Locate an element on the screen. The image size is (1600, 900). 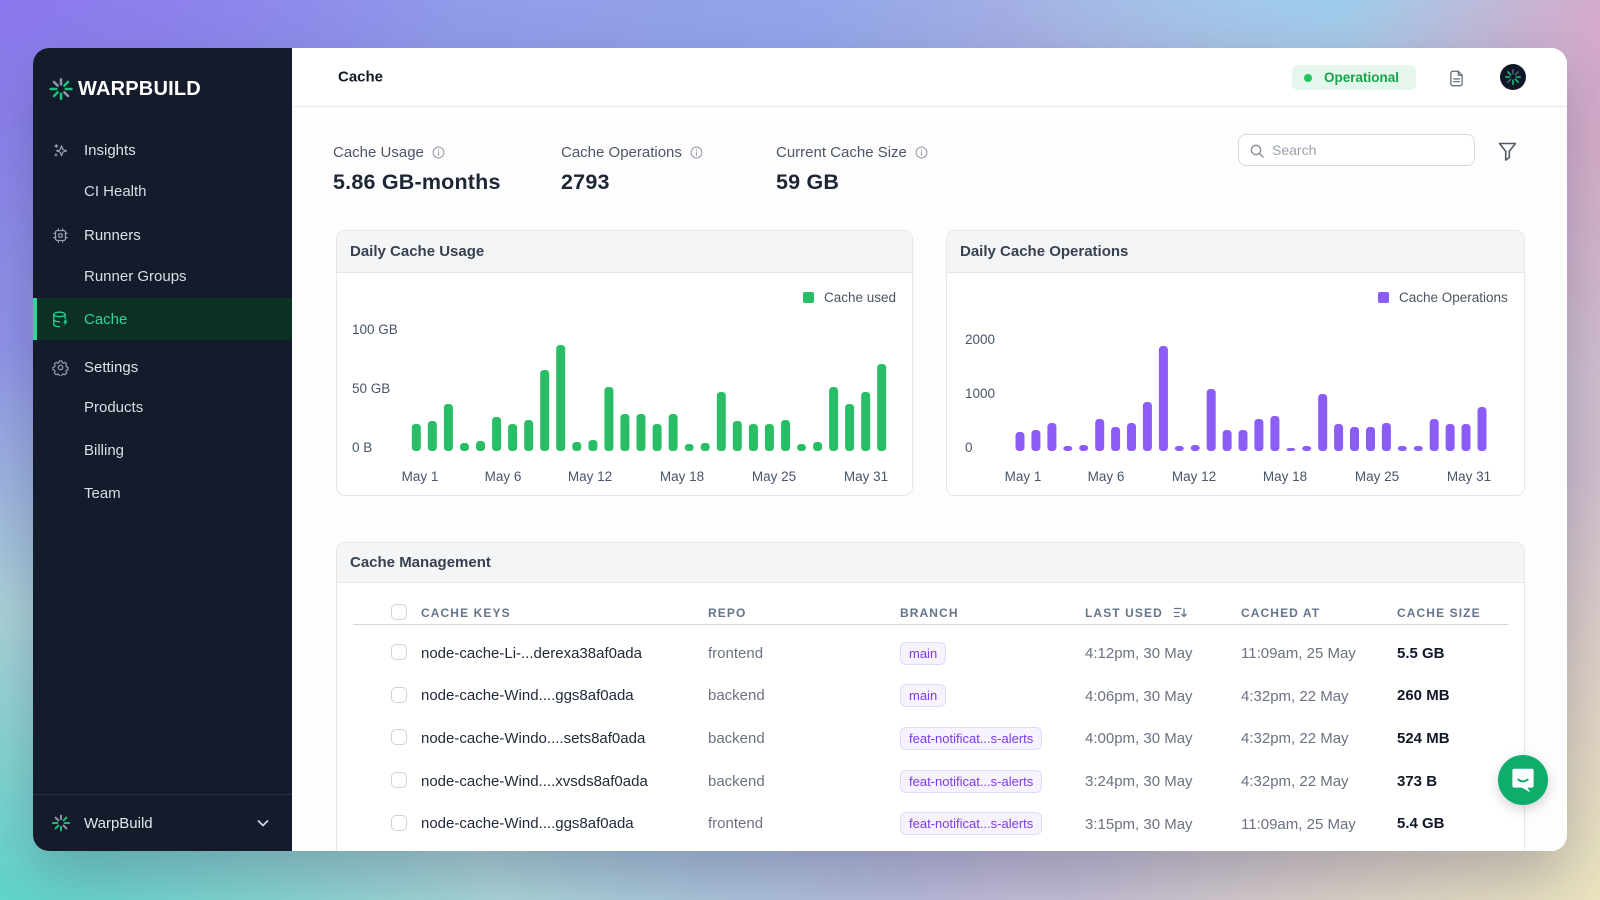
svg-text: 100 GB is located at coordinates (375, 329).